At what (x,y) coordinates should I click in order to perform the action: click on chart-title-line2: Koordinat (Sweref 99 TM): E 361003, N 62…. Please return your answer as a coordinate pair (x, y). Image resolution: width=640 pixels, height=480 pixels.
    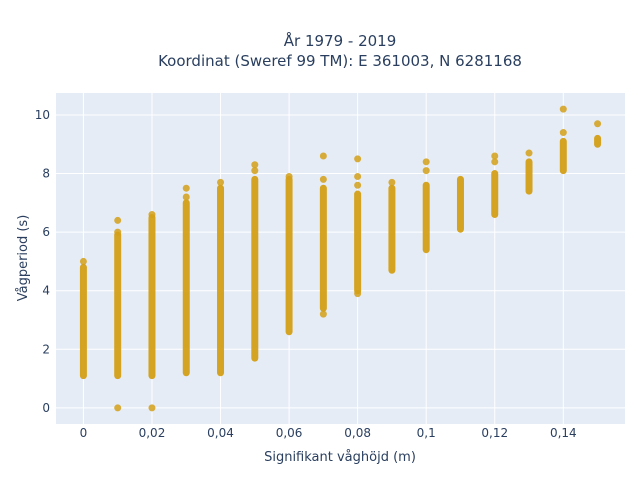
    Looking at the image, I should click on (340, 61).